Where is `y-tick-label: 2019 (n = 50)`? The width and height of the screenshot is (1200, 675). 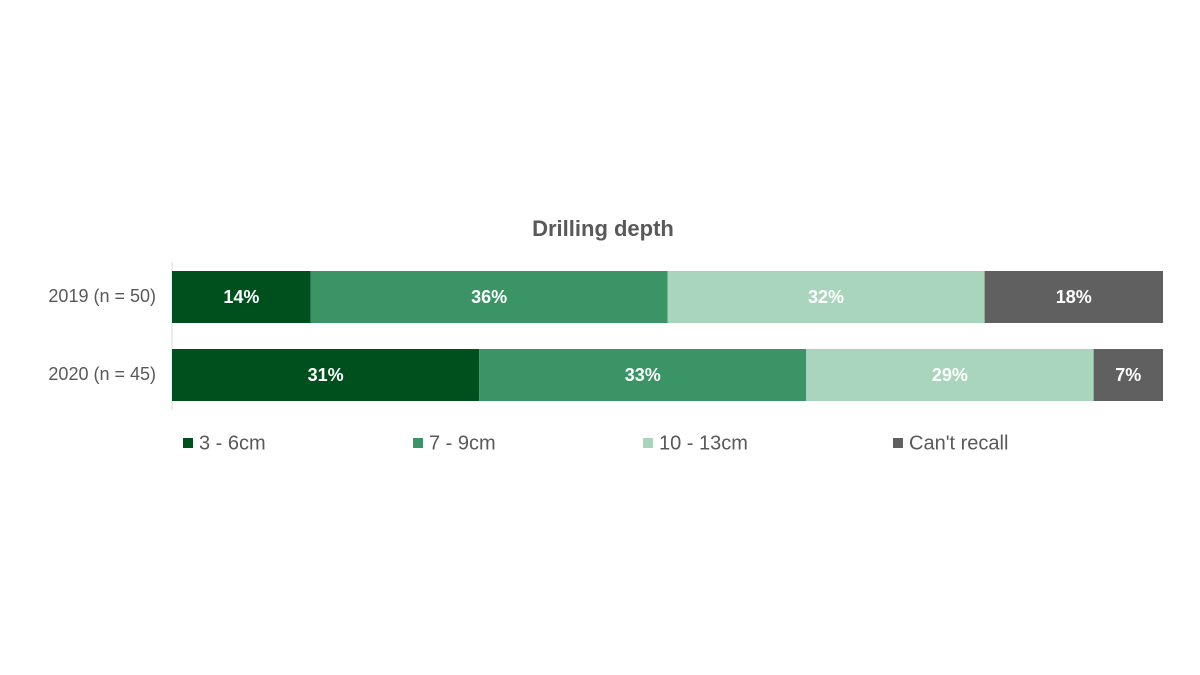 y-tick-label: 2019 (n = 50) is located at coordinates (102, 296).